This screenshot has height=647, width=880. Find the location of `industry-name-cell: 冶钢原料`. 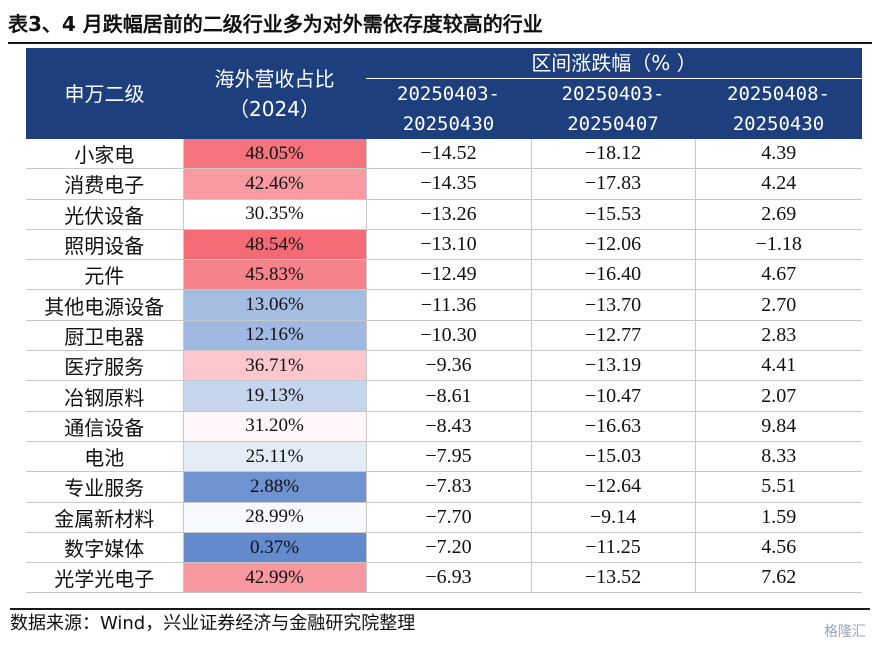

industry-name-cell: 冶钢原料 is located at coordinates (105, 396).